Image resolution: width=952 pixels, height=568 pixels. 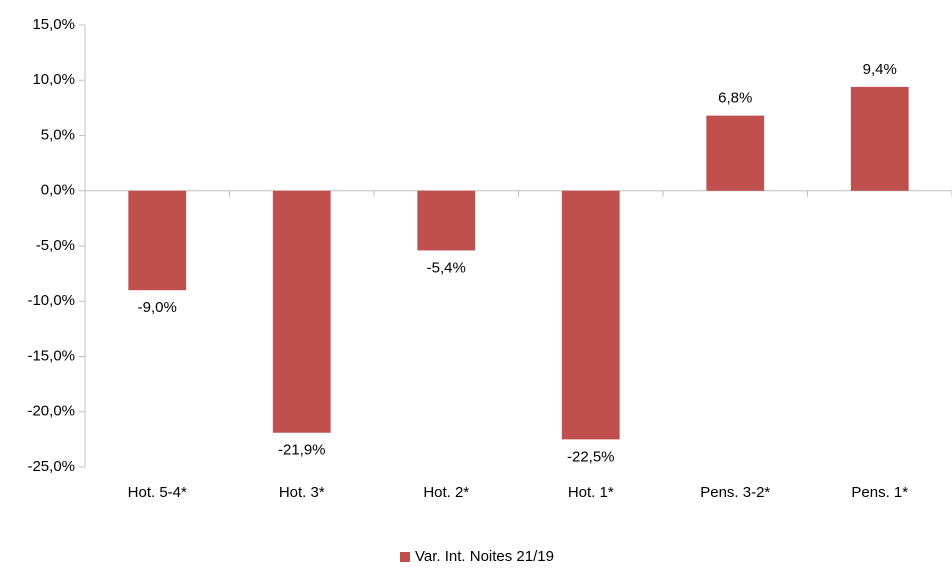 What do you see at coordinates (446, 267) in the screenshot?
I see `data-label: -5,4%` at bounding box center [446, 267].